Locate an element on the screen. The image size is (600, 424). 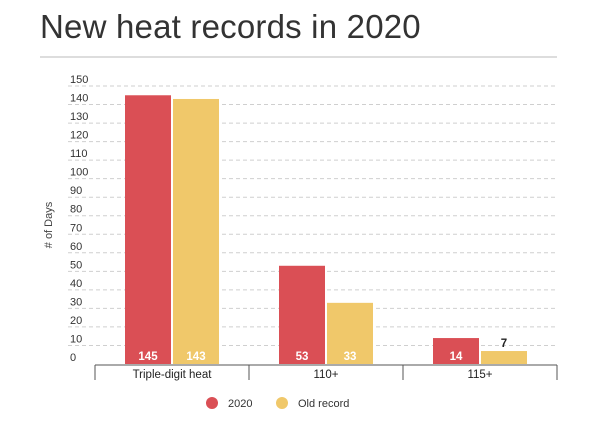
x-axis: Triple-digit heat 110+ 115+ is located at coordinates (326, 372).